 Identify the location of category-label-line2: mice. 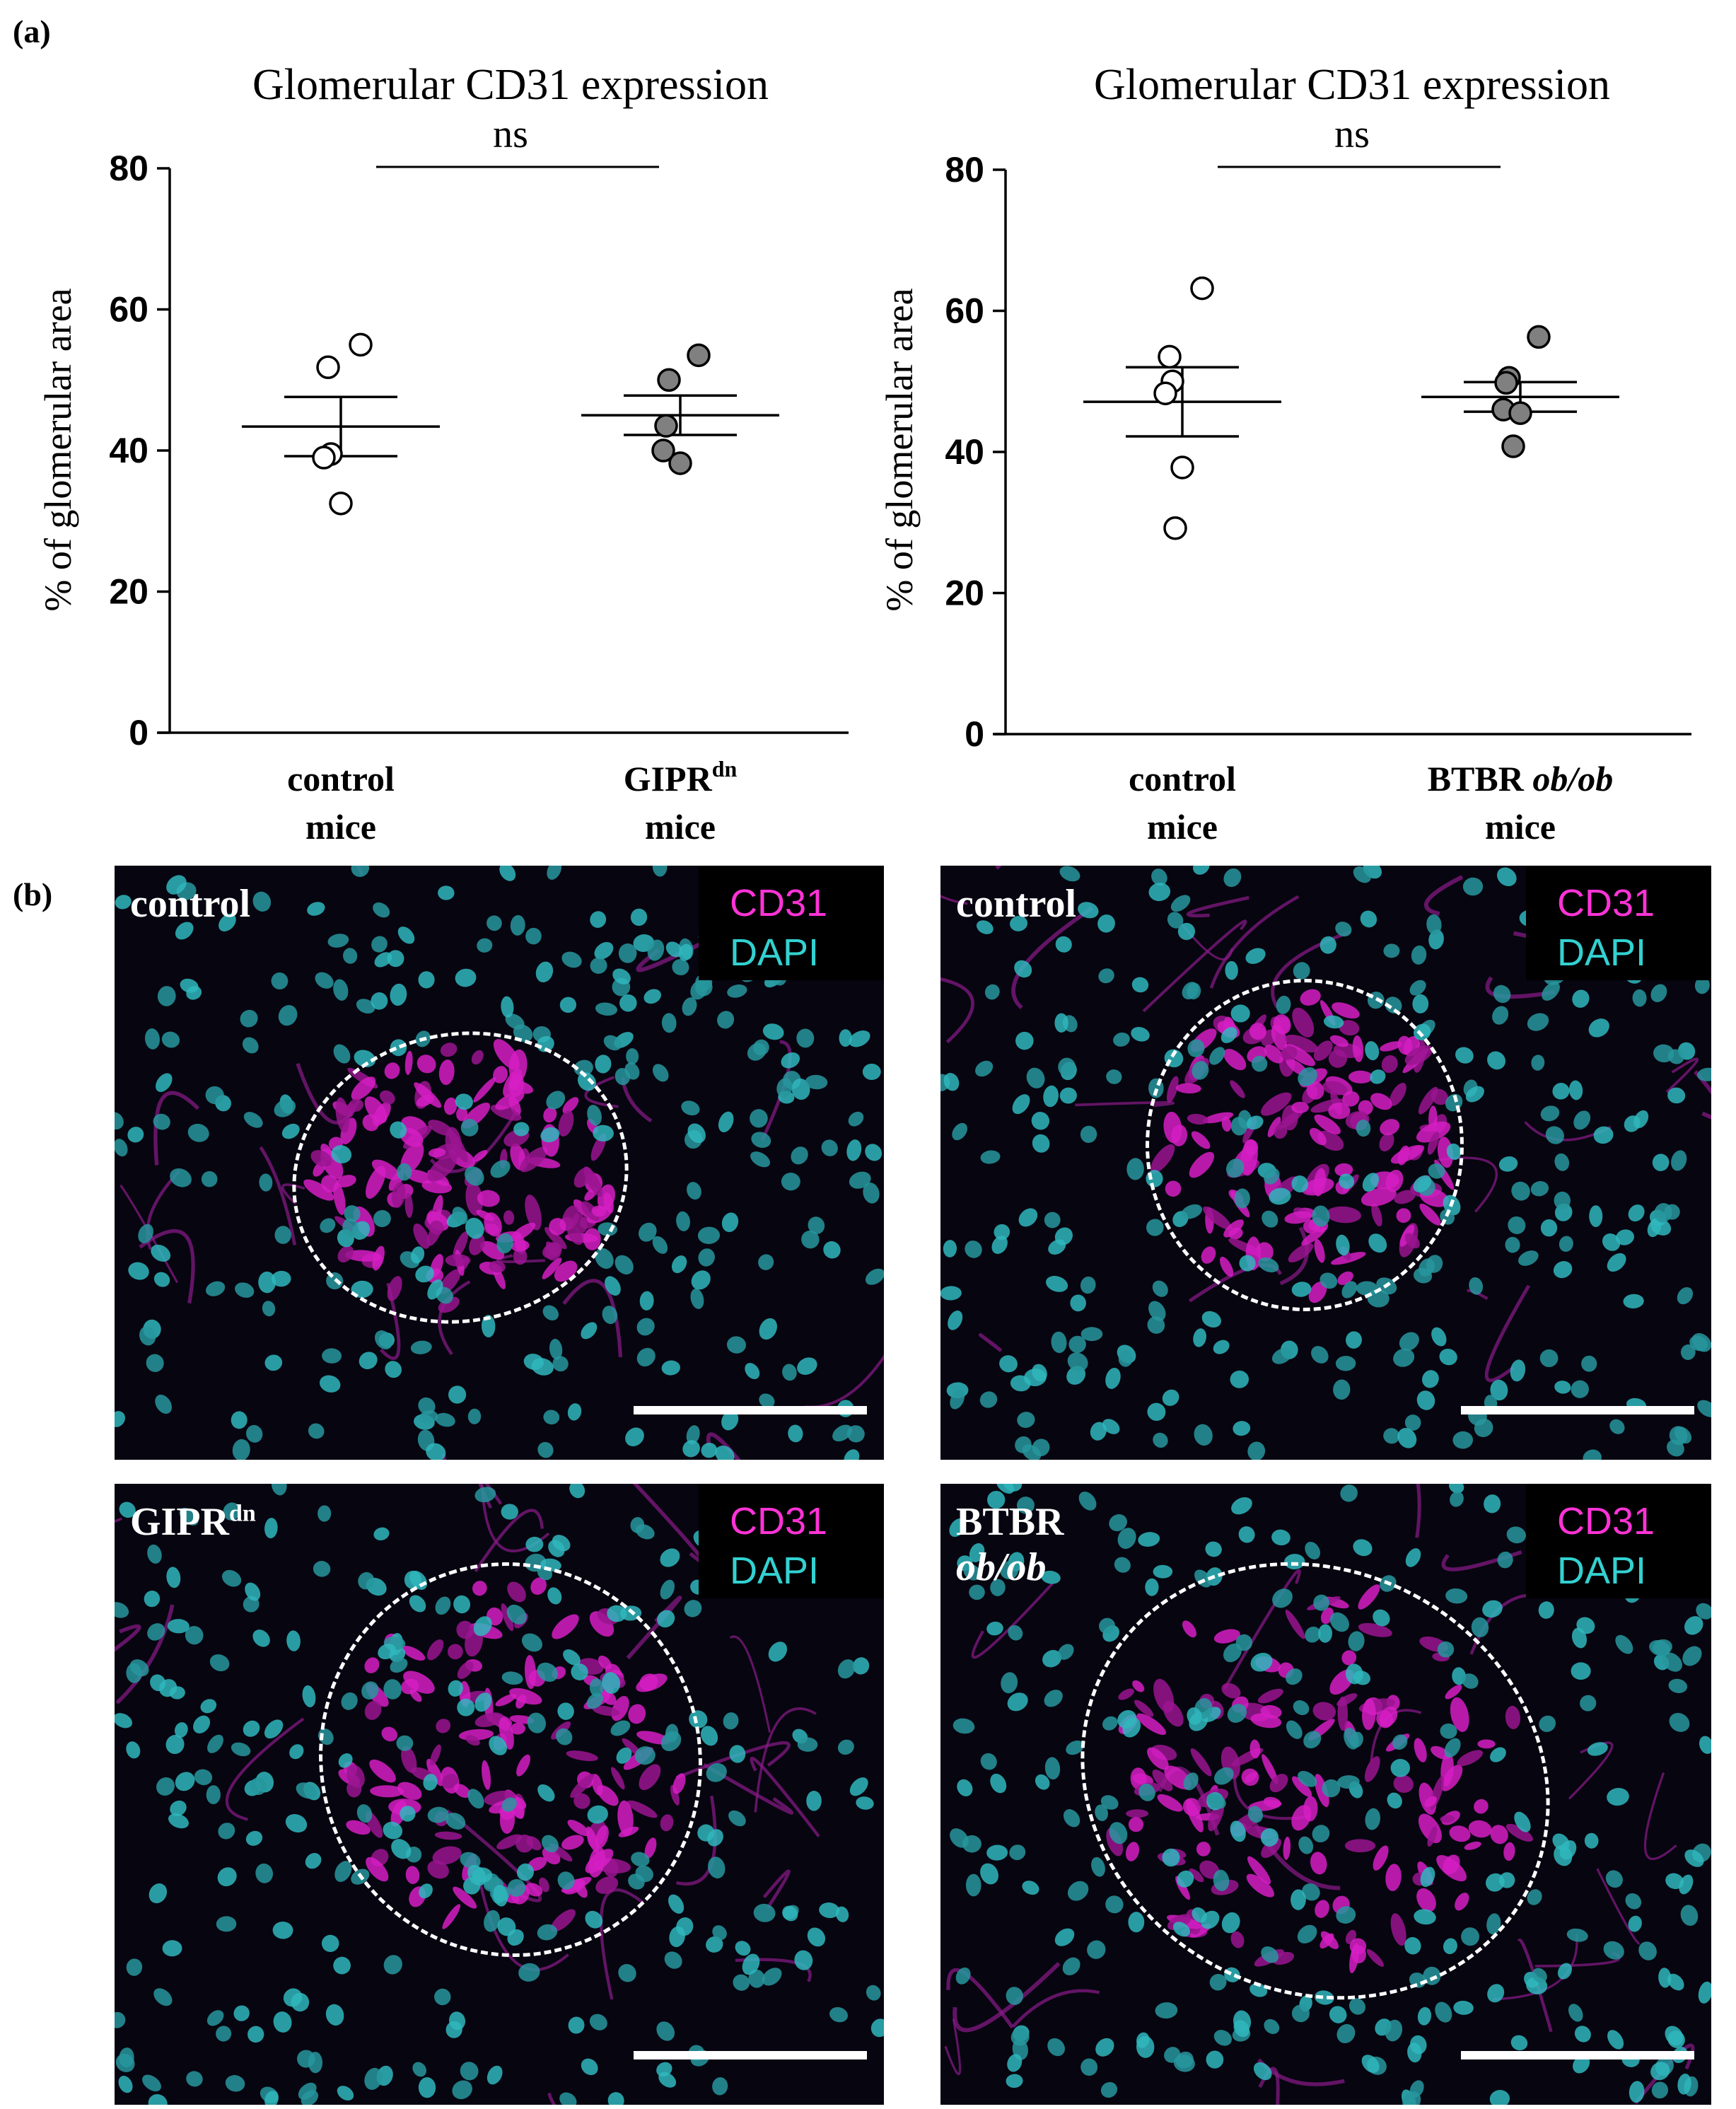
(680, 827).